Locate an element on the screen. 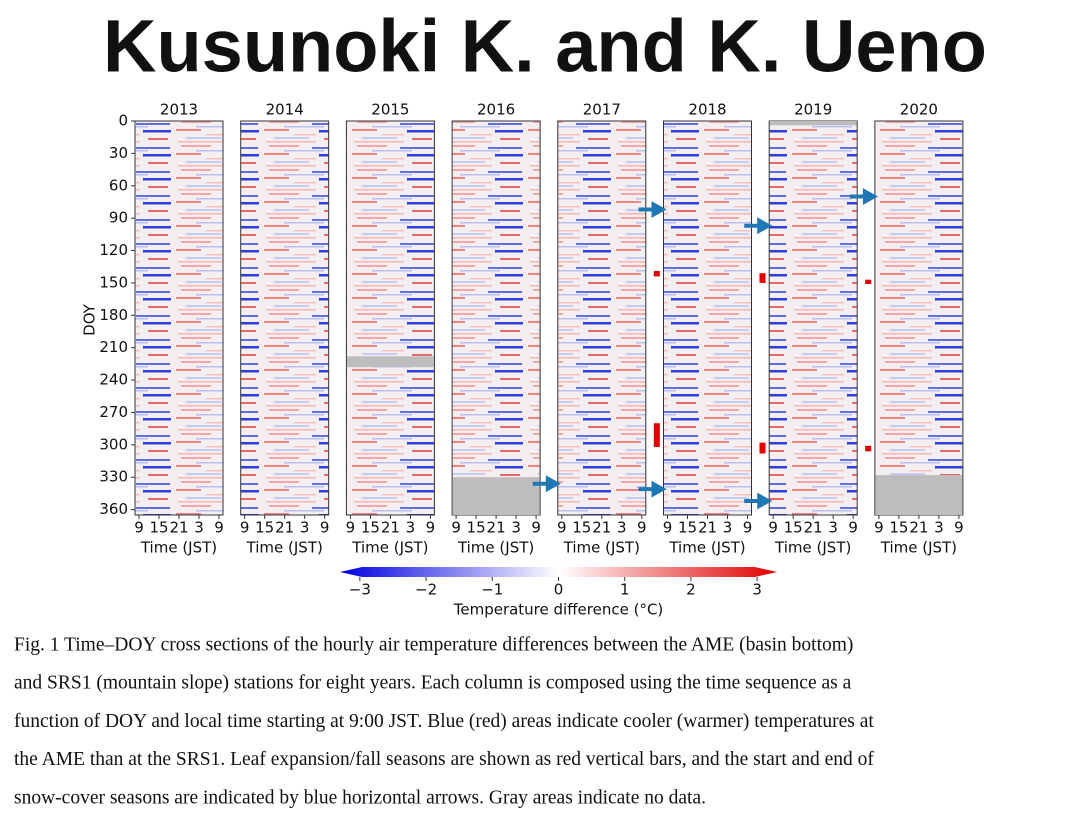  panel-year: 2014 is located at coordinates (285, 110).